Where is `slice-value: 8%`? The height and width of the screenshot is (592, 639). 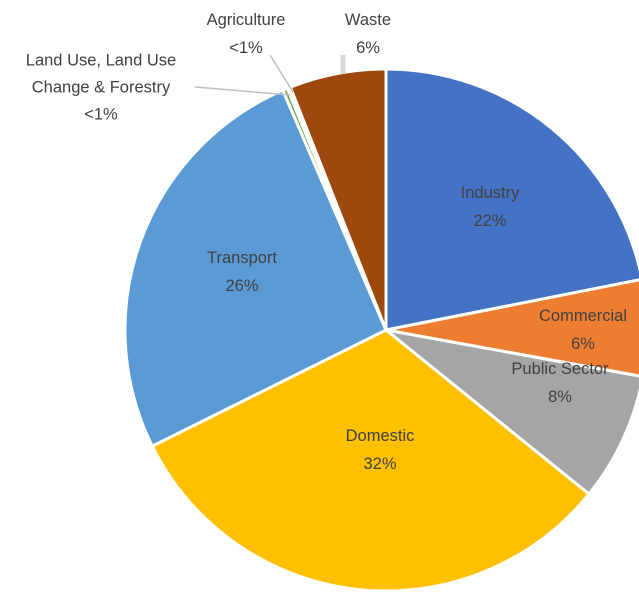
slice-value: 8% is located at coordinates (560, 397).